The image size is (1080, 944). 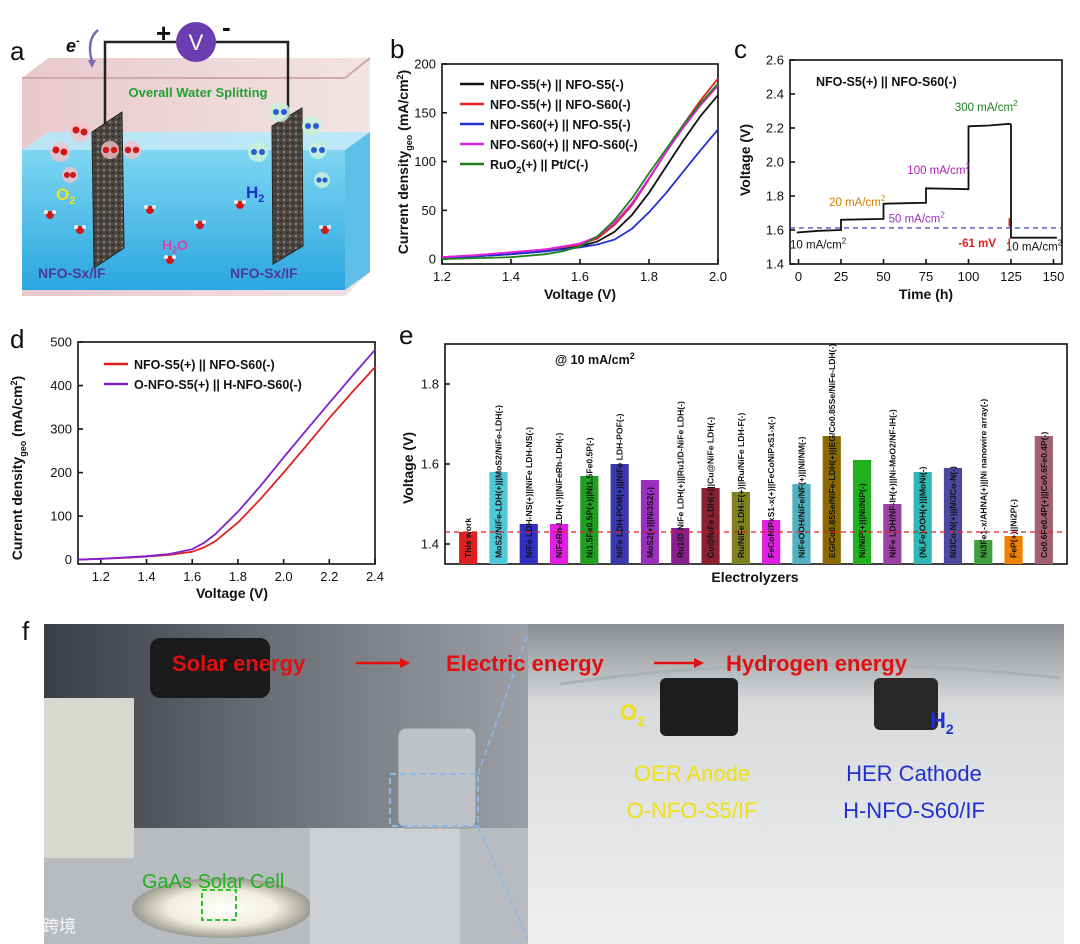 What do you see at coordinates (914, 810) in the screenshot?
I see `cathode-name: H-NFO-S60/IF` at bounding box center [914, 810].